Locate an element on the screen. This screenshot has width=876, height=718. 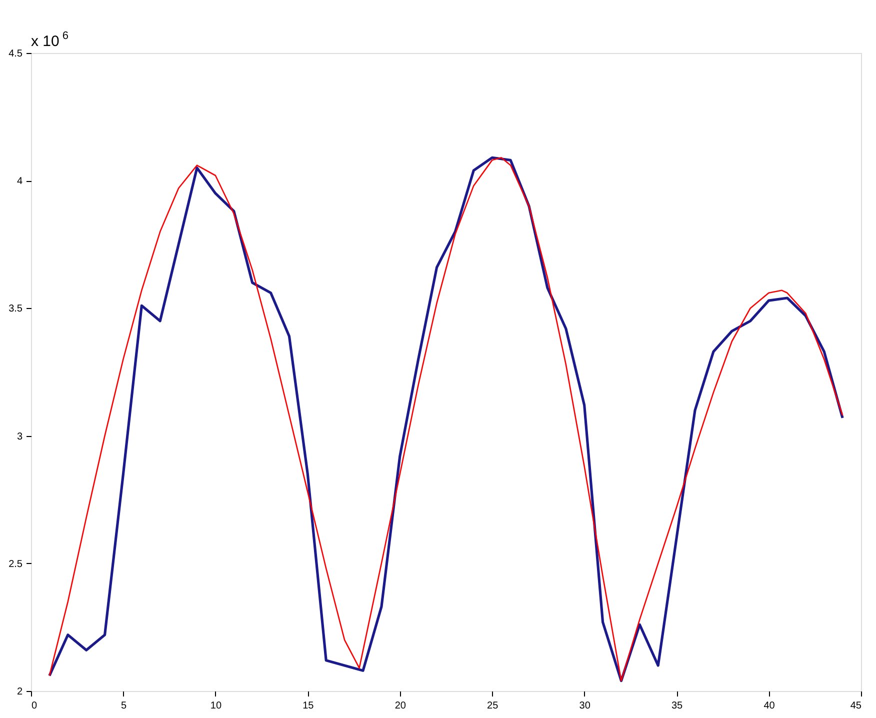
x-tick-label: 10 is located at coordinates (216, 706).